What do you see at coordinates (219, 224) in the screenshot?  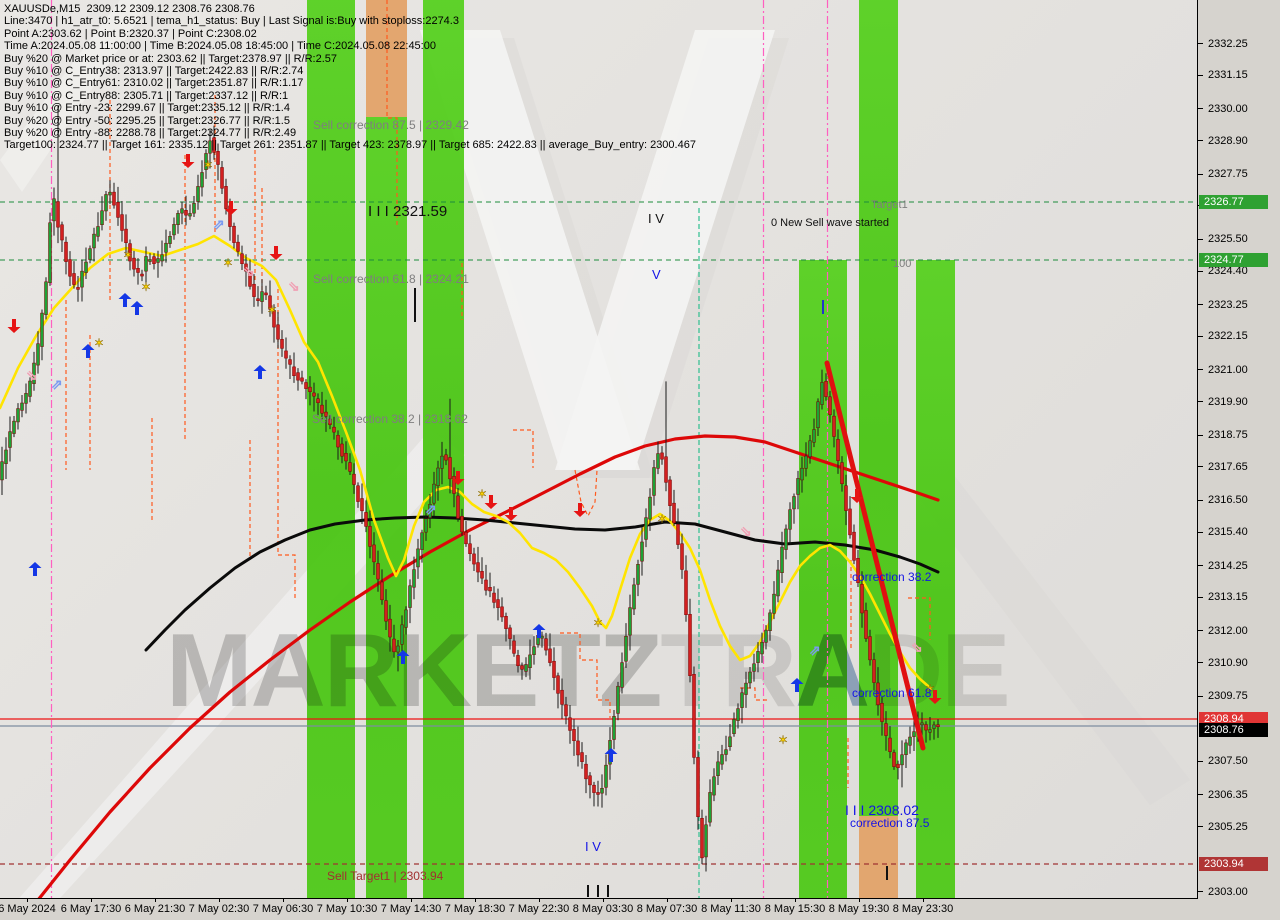 I see `minor-buy-arrow-icon: ⇗` at bounding box center [219, 224].